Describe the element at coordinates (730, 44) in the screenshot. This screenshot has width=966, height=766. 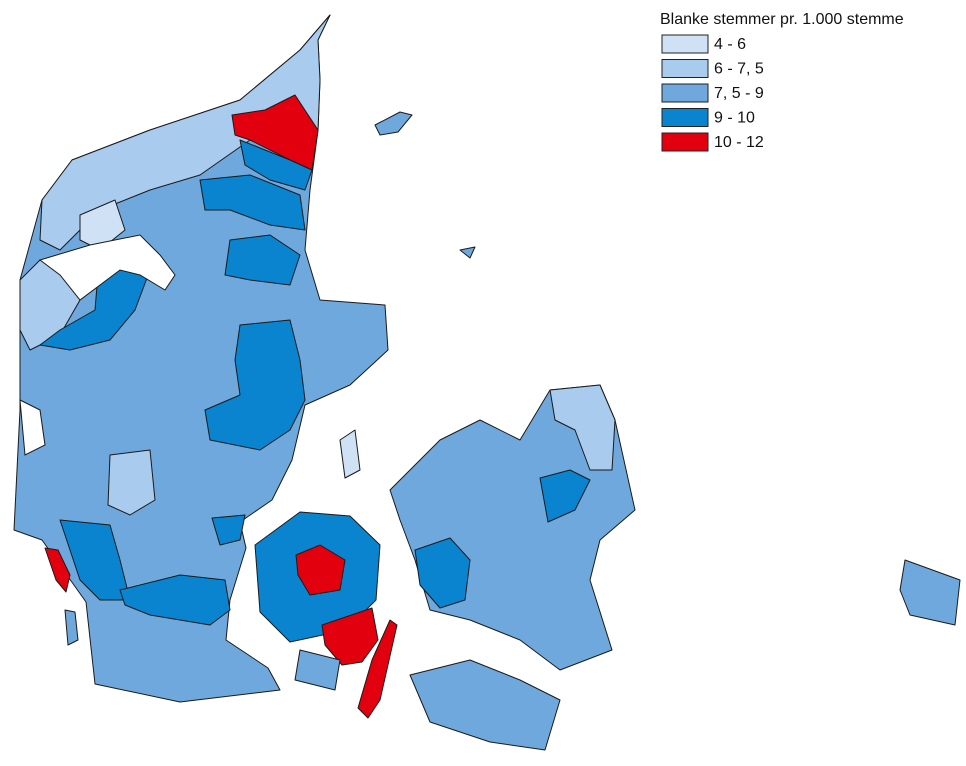
I see `legend-label: 4 - 6` at that location.